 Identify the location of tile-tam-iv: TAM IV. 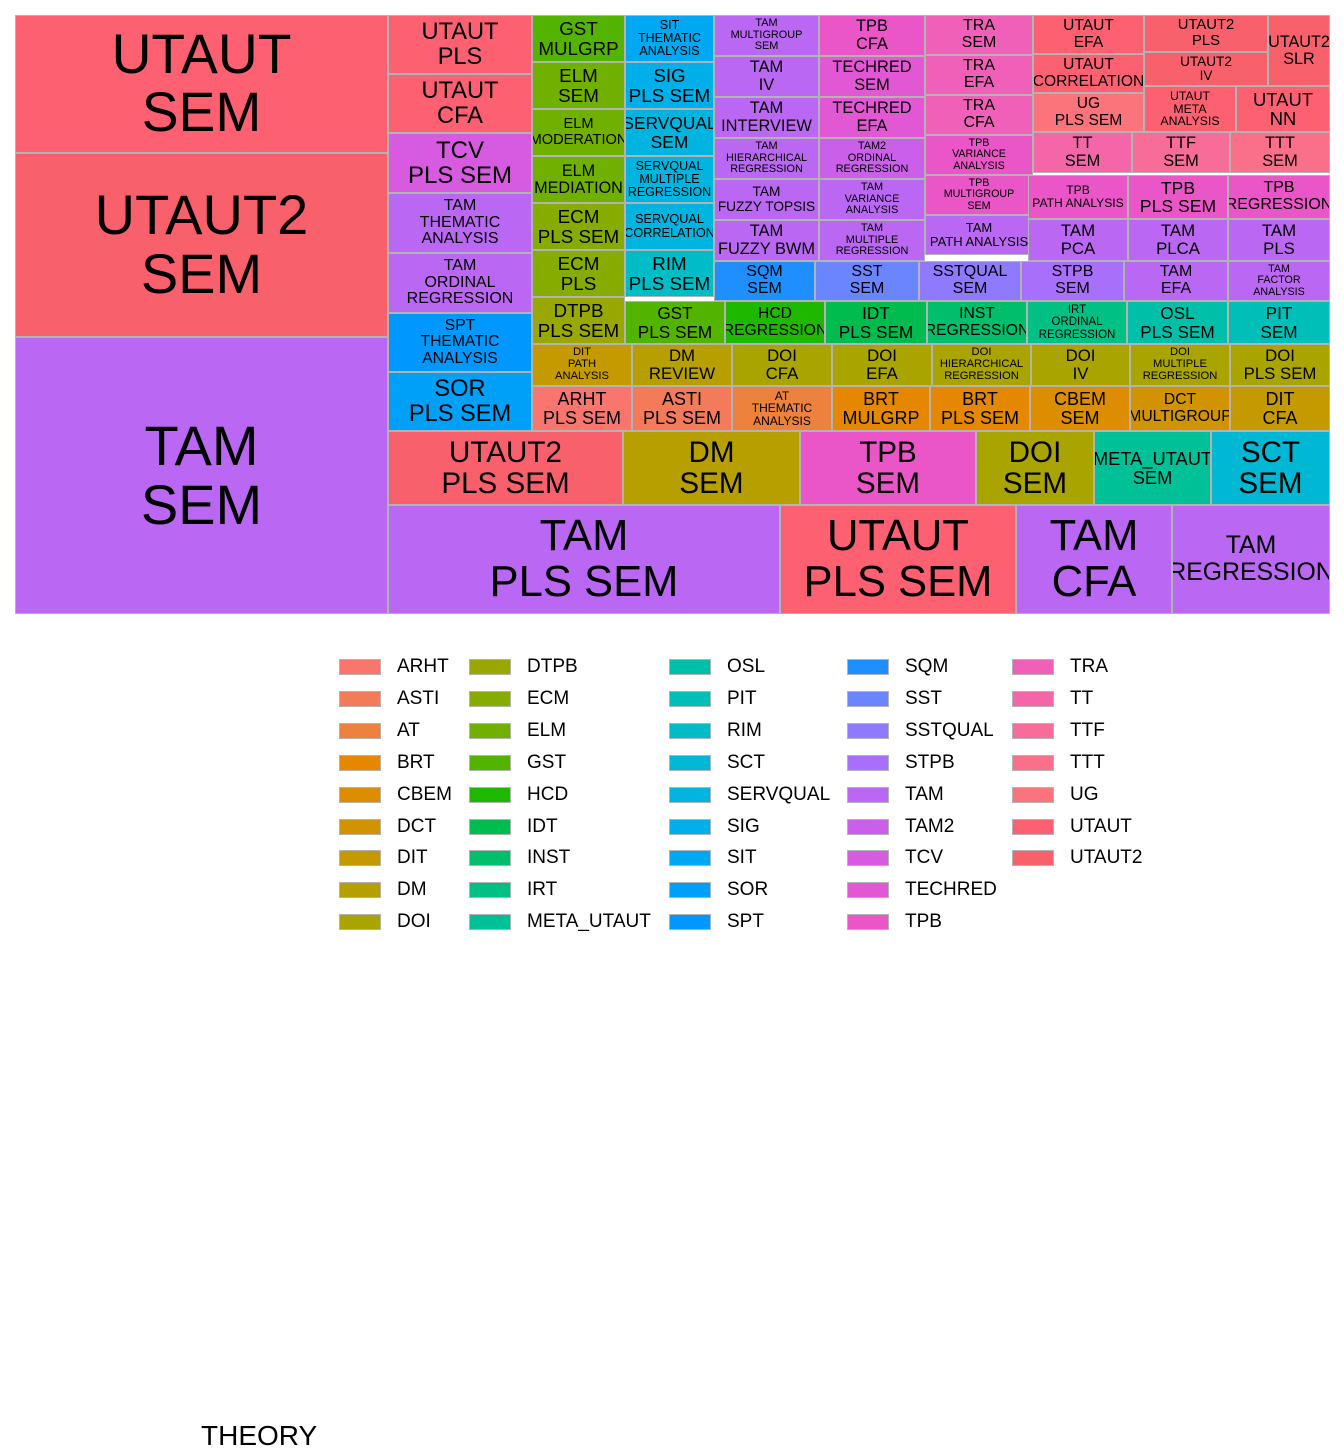
(766, 76).